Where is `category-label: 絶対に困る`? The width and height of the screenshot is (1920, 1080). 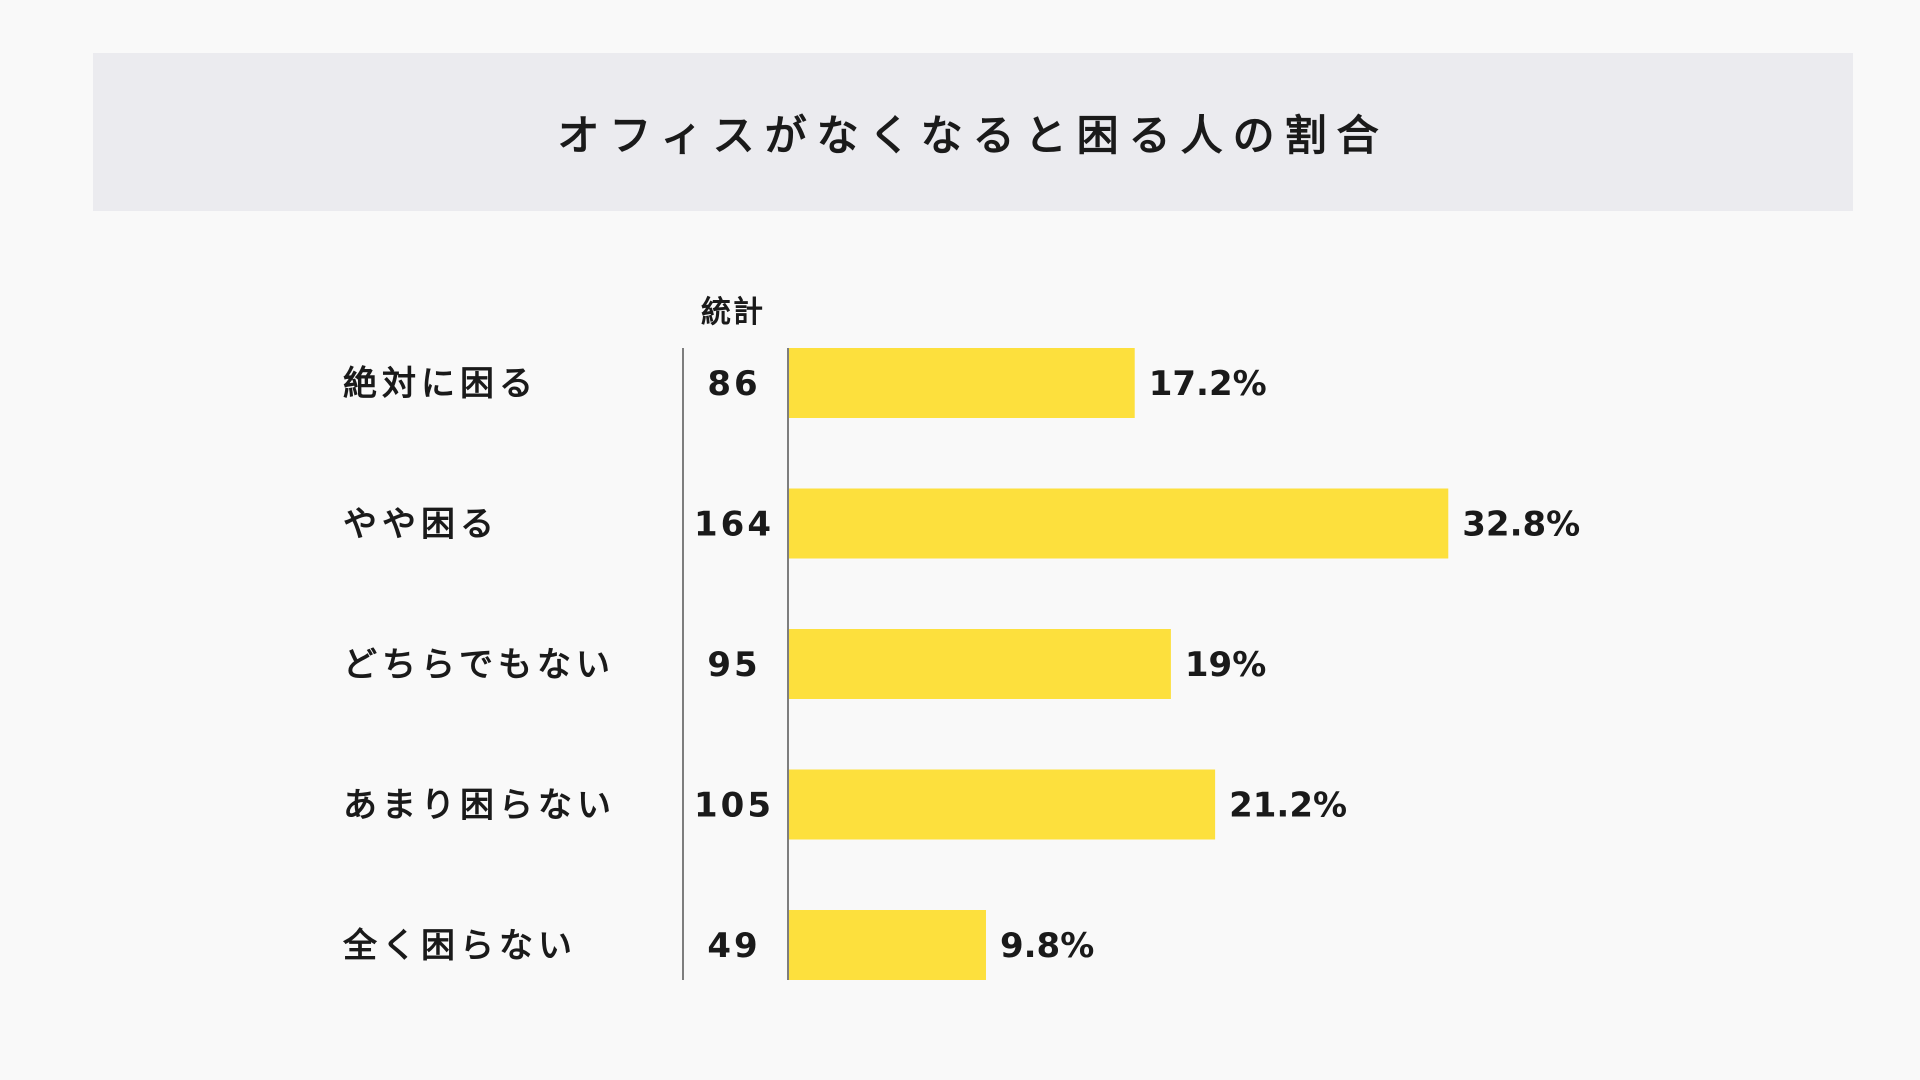
category-label: 絶対に困る is located at coordinates (440, 384).